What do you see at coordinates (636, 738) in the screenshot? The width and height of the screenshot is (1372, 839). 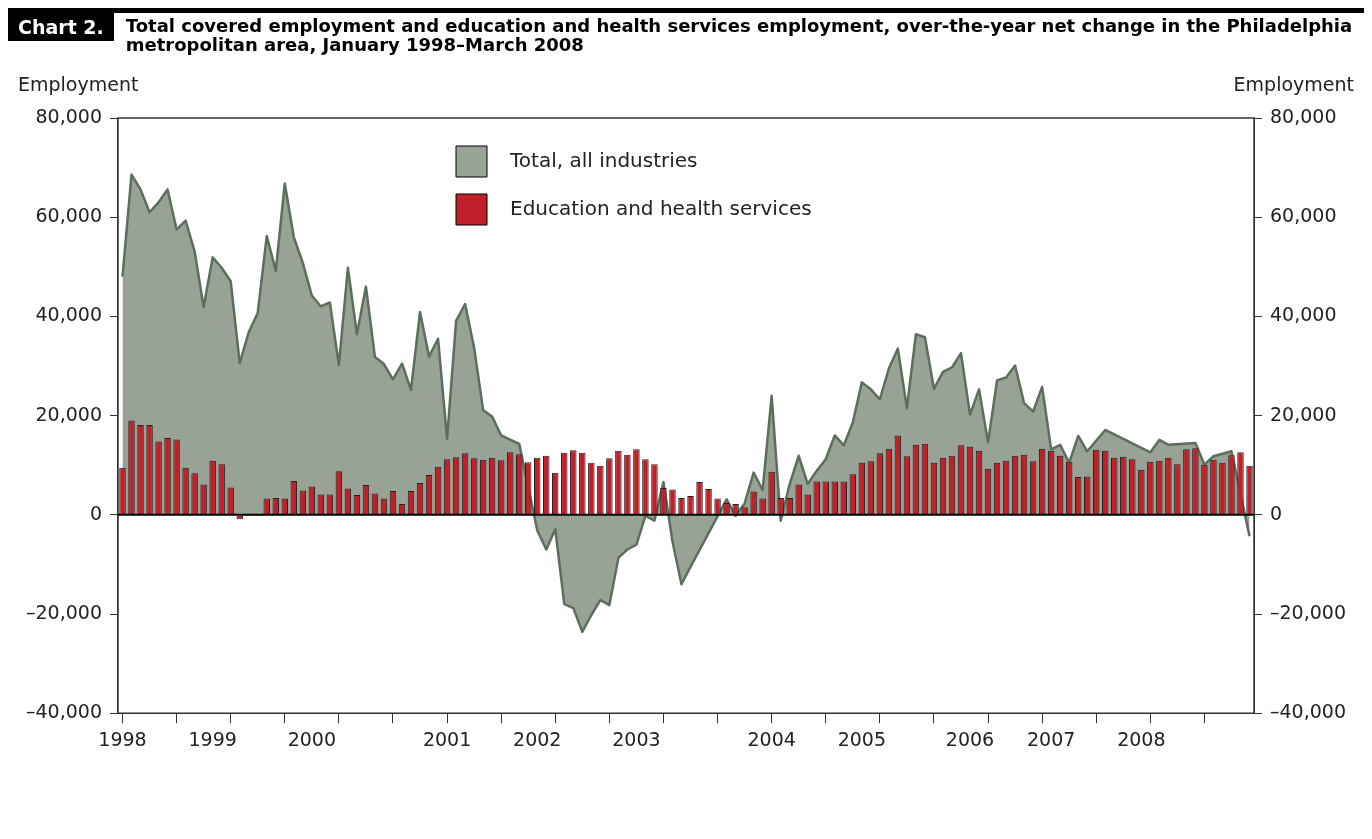 I see `x-tick-label: 2003` at bounding box center [636, 738].